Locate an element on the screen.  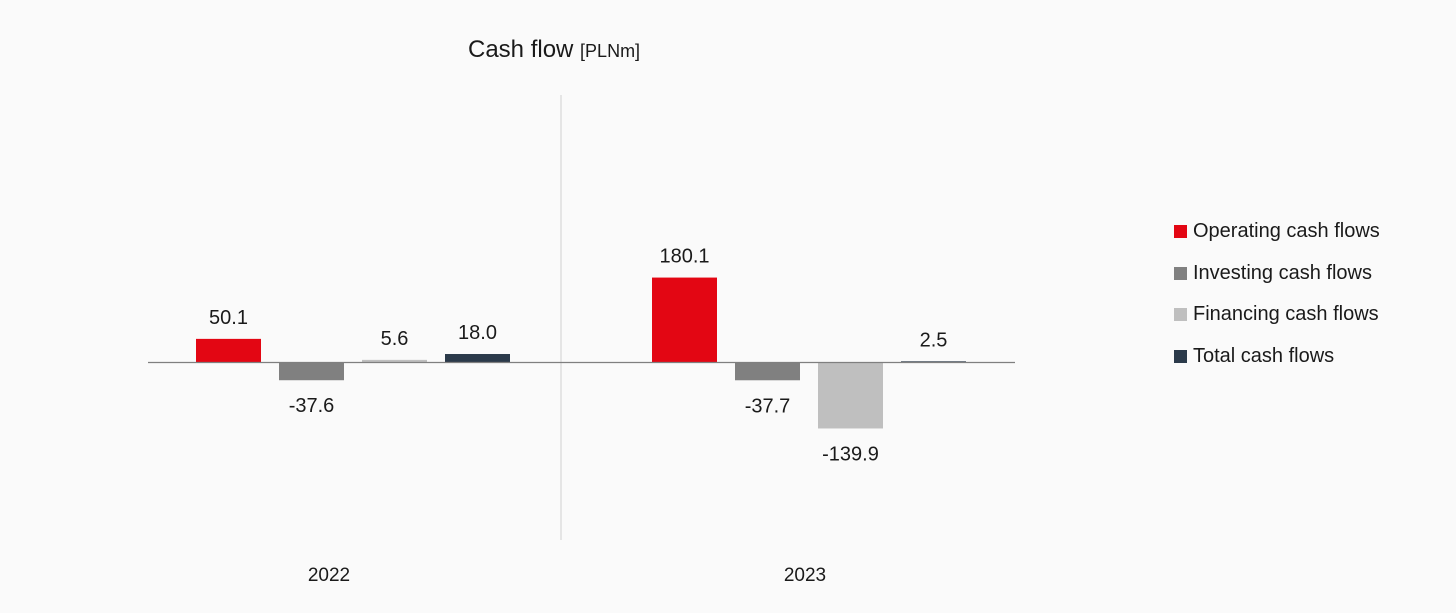
bar-total-2022 is located at coordinates (477, 358).